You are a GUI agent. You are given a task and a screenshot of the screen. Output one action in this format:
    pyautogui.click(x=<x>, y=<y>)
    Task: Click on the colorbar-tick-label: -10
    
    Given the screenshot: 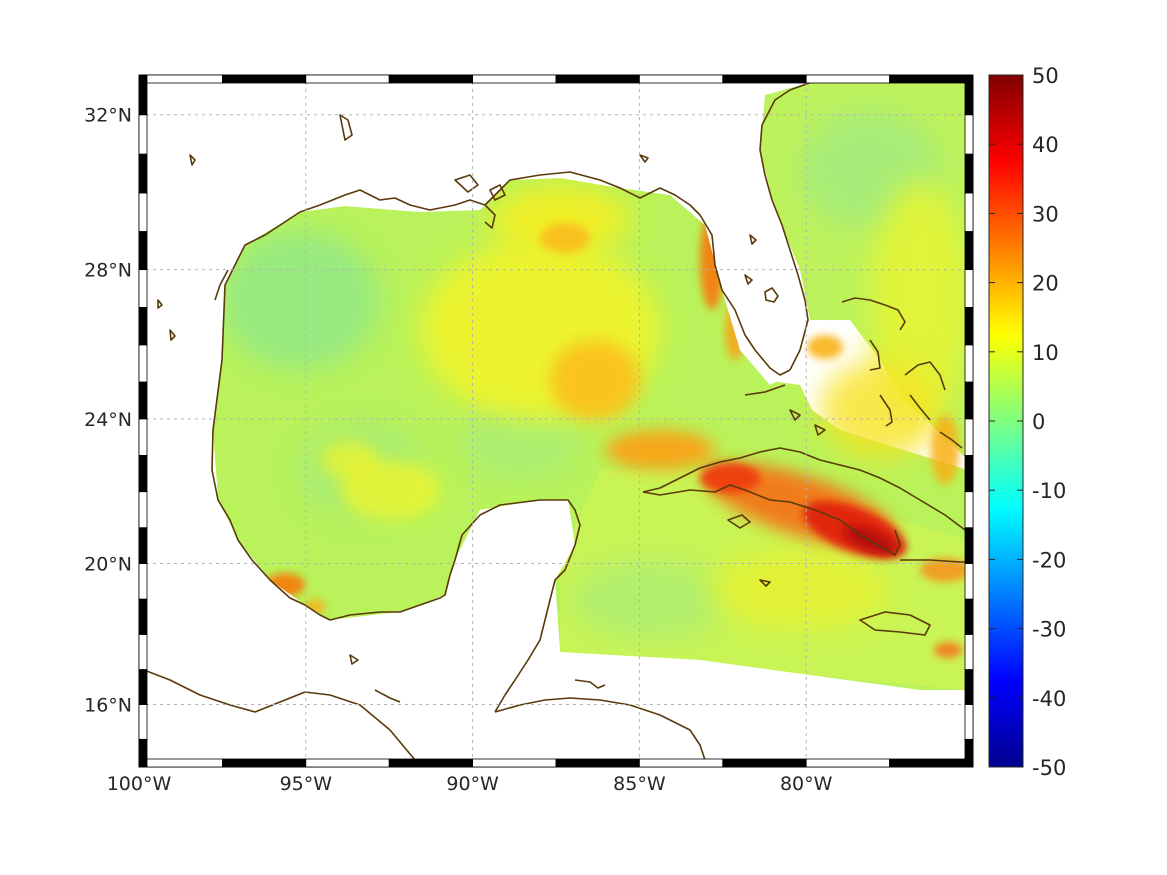 What is the action you would take?
    pyautogui.click(x=1049, y=491)
    